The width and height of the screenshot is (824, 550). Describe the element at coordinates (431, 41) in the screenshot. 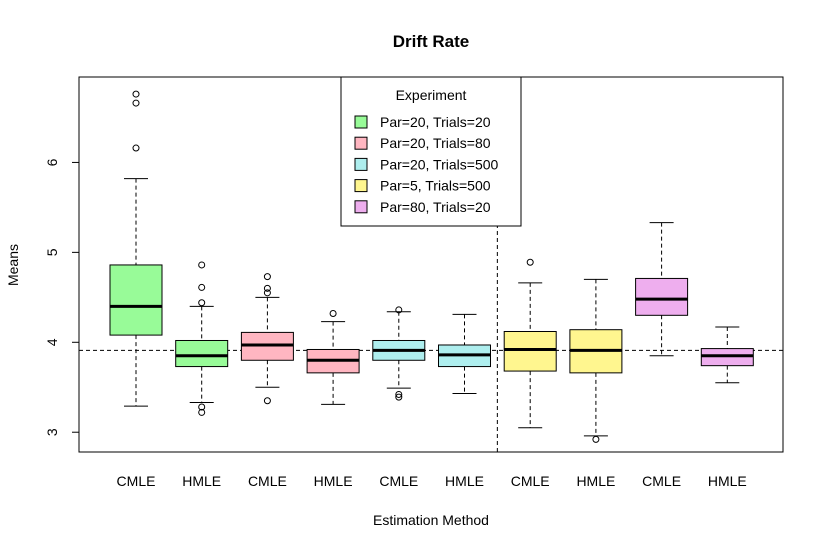

I see `chart-title: Drift Rate` at that location.